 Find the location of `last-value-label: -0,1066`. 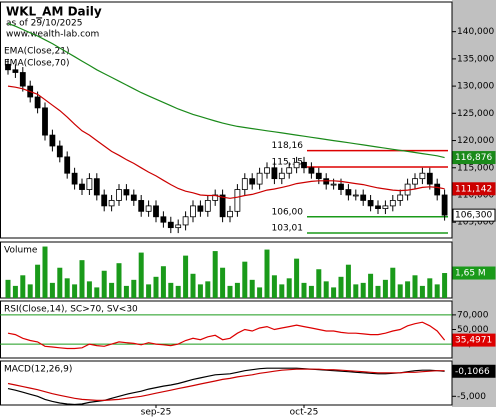

last-value-label: -0,1066 is located at coordinates (472, 372).